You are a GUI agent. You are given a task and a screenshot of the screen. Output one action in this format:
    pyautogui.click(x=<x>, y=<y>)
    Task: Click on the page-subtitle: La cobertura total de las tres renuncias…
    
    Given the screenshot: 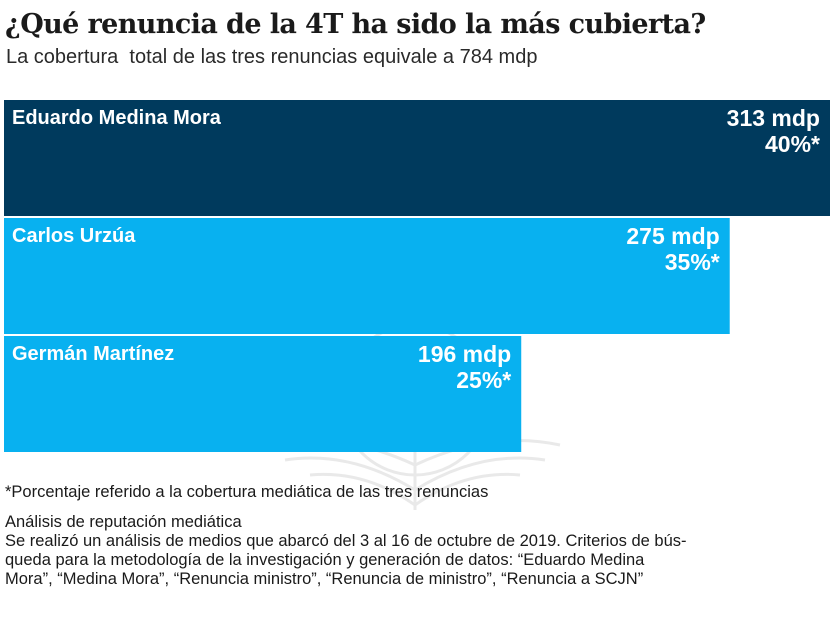 What is the action you would take?
    pyautogui.click(x=272, y=57)
    